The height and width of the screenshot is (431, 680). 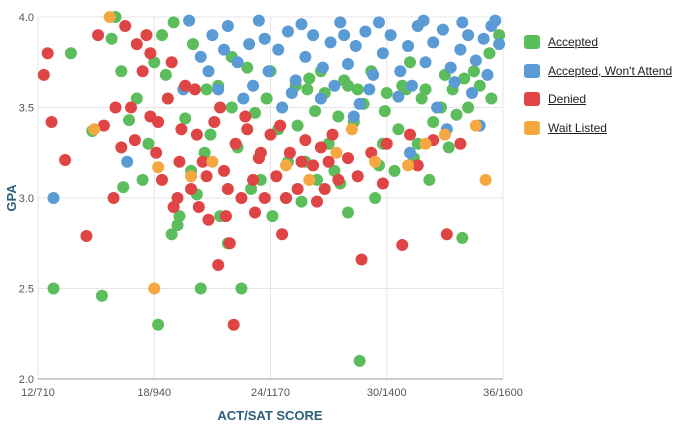 I want to click on x-tick-label: 30/1400, so click(x=387, y=393).